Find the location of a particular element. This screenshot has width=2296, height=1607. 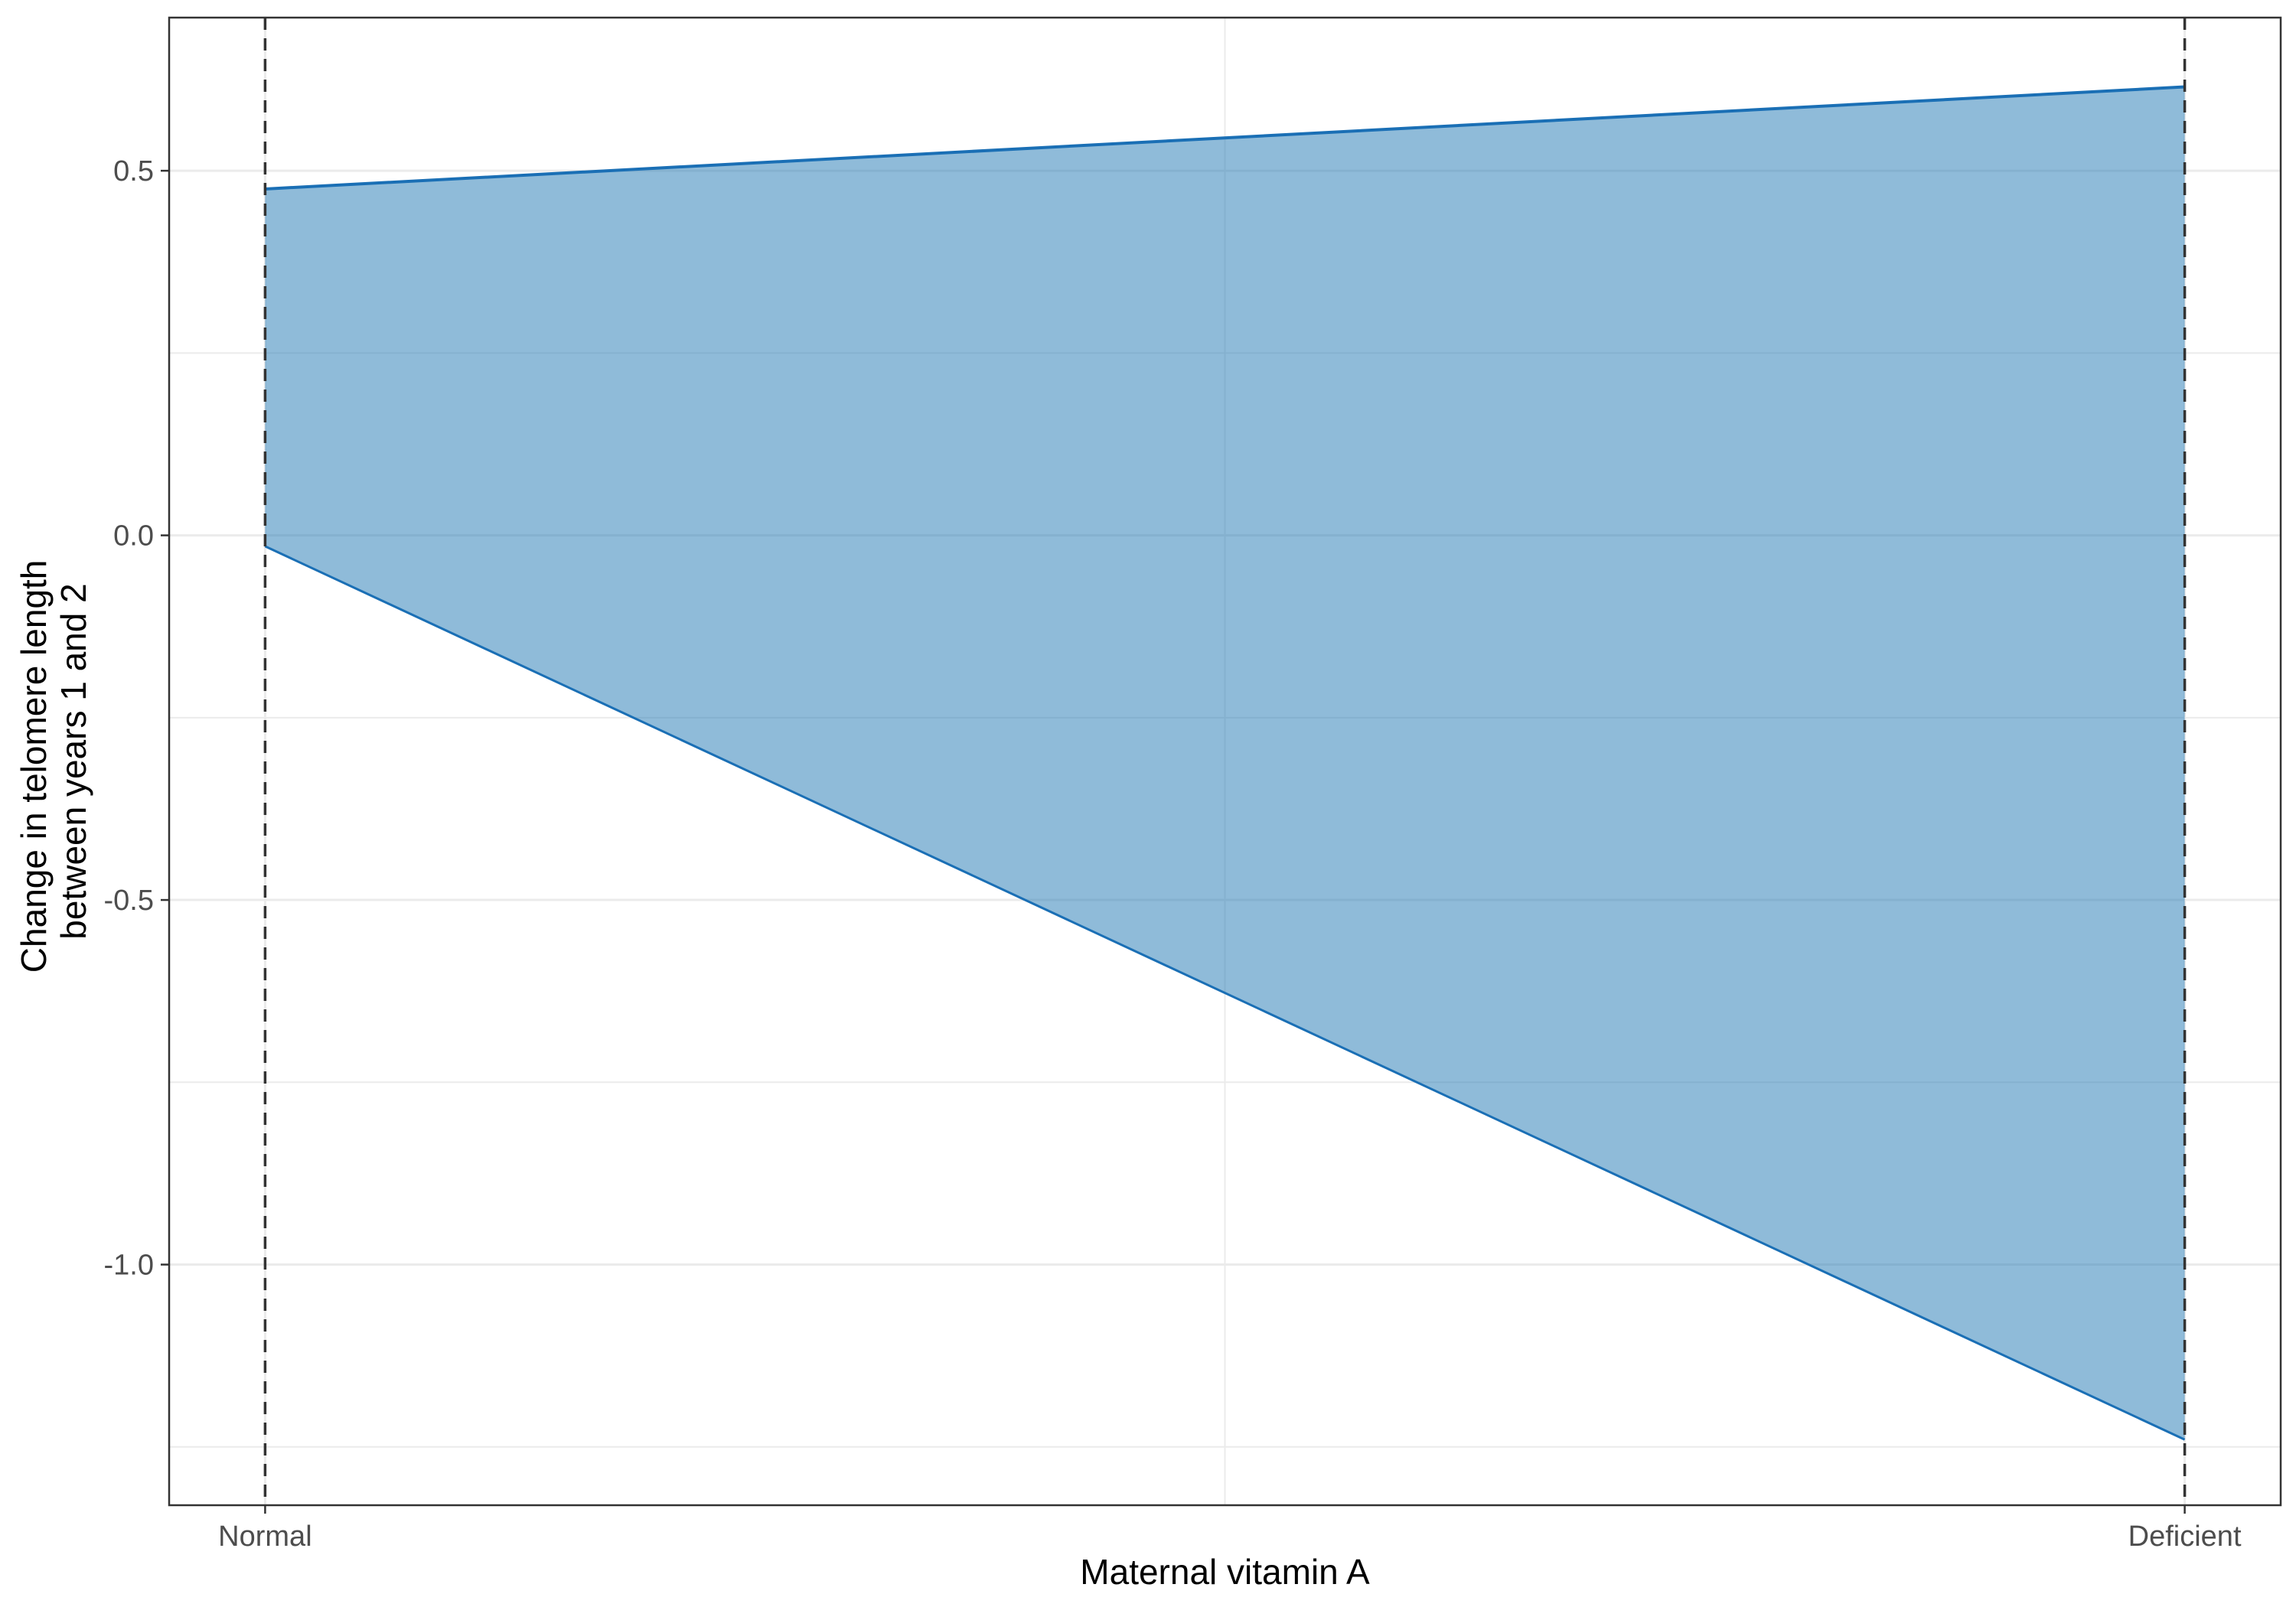

x-axis-title: Maternal vitamin A is located at coordinates (1225, 1572).